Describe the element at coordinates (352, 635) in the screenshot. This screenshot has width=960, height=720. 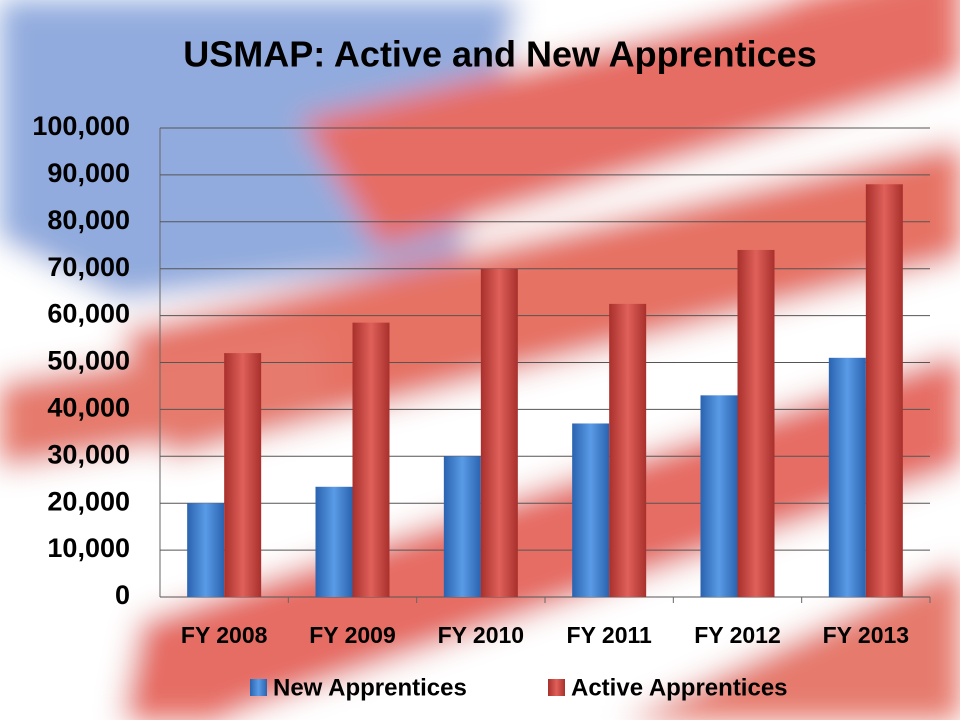
I see `x-tick-label: FY 2009` at that location.